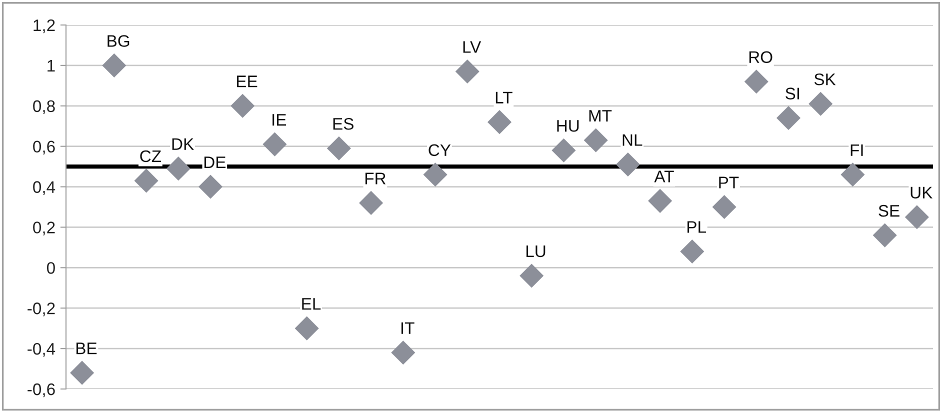 This screenshot has height=411, width=942. I want to click on y-tick-label: 0,2, so click(44, 229).